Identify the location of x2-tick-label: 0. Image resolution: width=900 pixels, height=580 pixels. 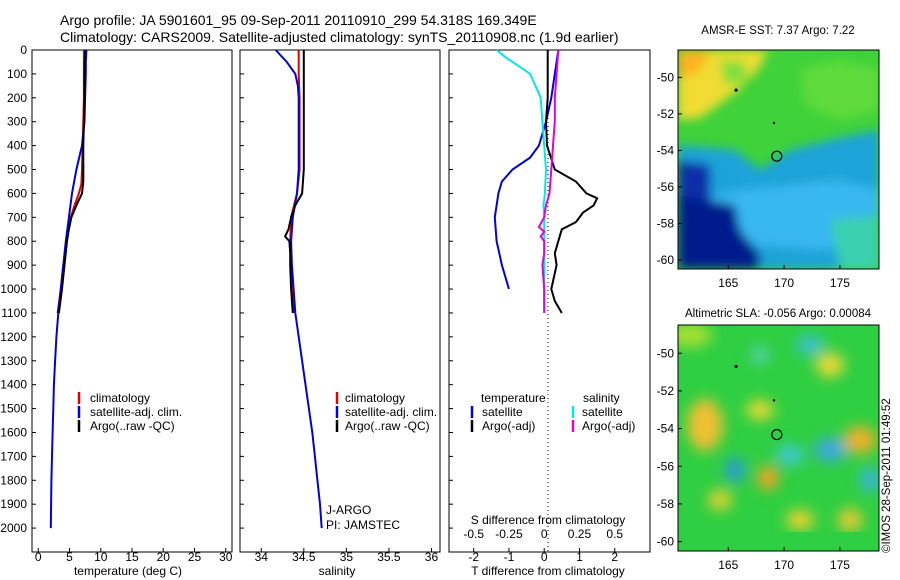
(544, 534).